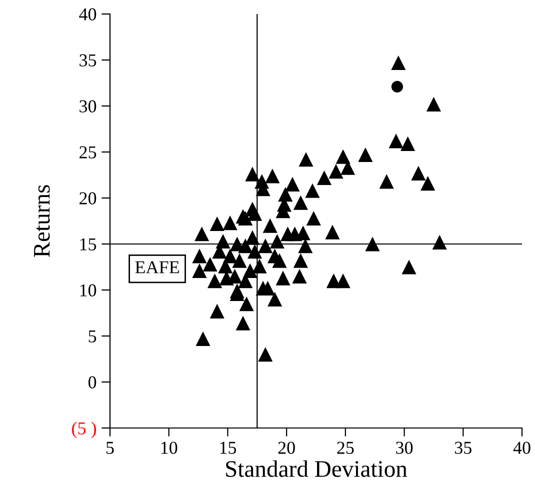 This screenshot has height=489, width=535. I want to click on y-tick-label: 30, so click(88, 106).